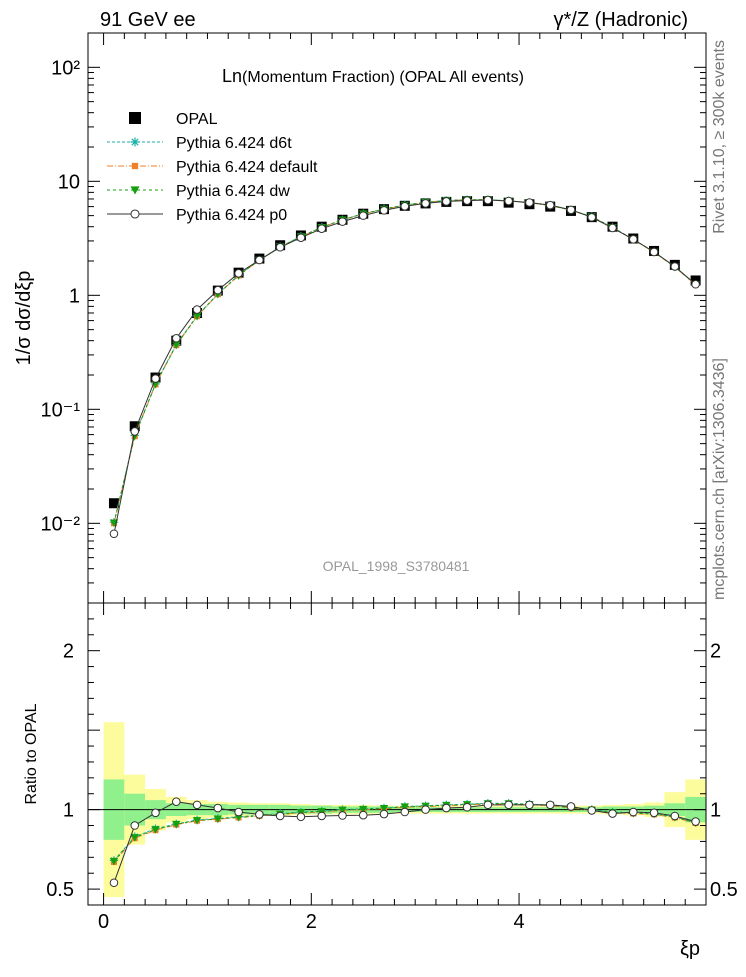  What do you see at coordinates (715, 811) in the screenshot?
I see `ratio-y-tick-label-right: 1` at bounding box center [715, 811].